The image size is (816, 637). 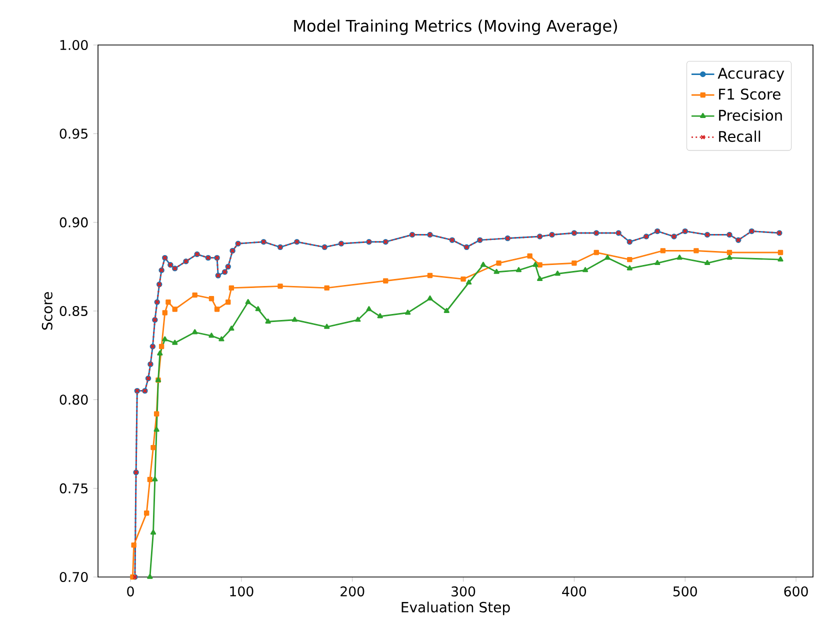 What do you see at coordinates (685, 591) in the screenshot?
I see `x-tick-label: 500` at bounding box center [685, 591].